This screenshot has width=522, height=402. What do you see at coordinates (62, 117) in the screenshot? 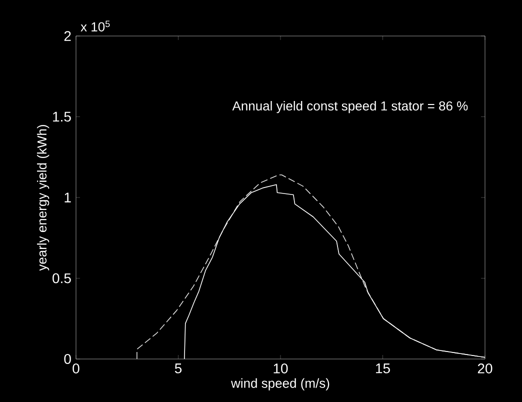
I see `y-tick-label: 1.5` at bounding box center [62, 117].